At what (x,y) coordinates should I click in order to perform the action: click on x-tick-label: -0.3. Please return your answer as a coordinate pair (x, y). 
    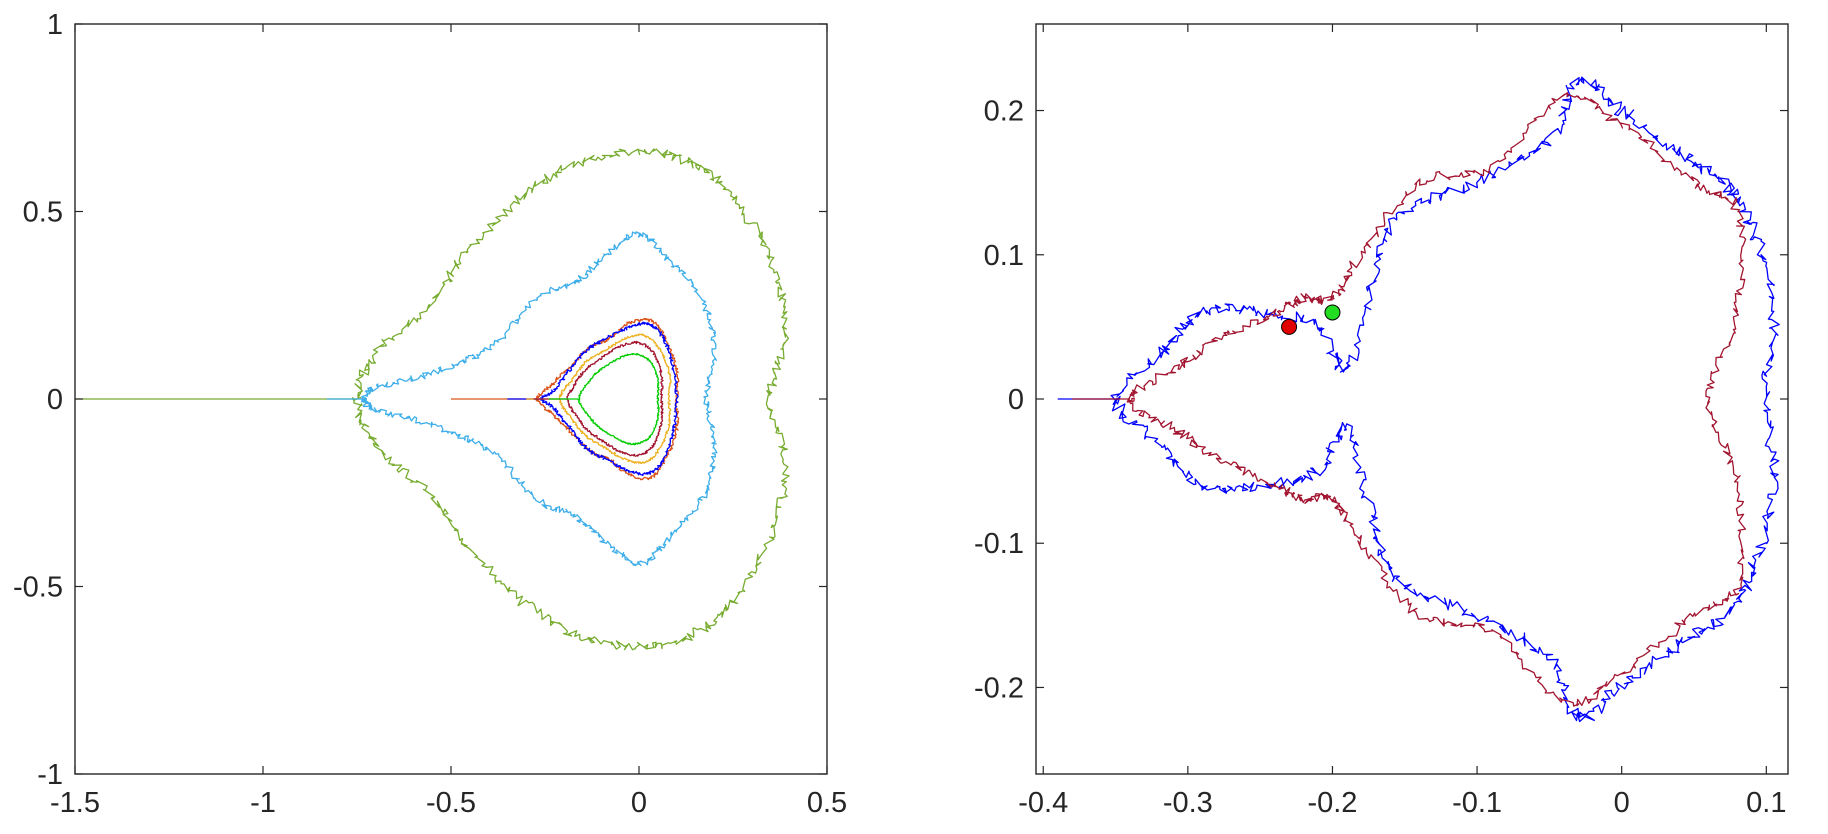
    Looking at the image, I should click on (1188, 803).